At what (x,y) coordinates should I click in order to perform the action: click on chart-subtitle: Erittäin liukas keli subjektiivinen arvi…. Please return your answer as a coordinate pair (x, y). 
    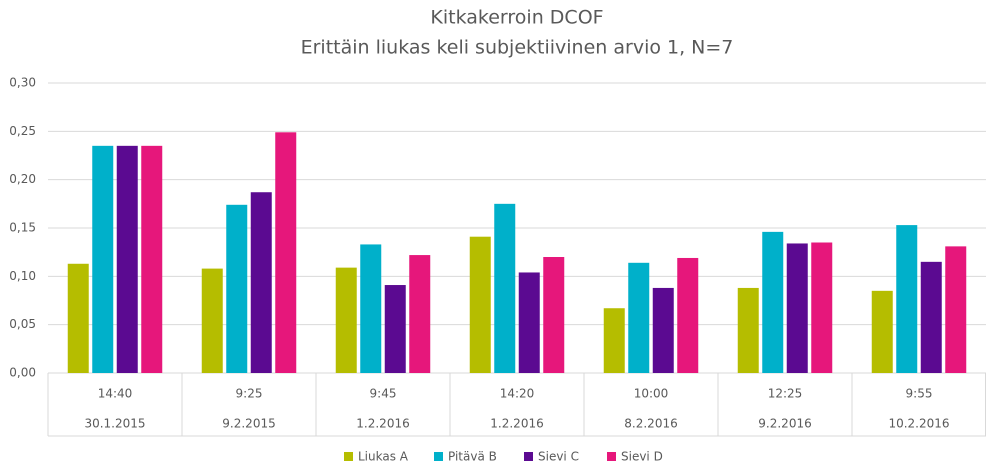
    Looking at the image, I should click on (517, 48).